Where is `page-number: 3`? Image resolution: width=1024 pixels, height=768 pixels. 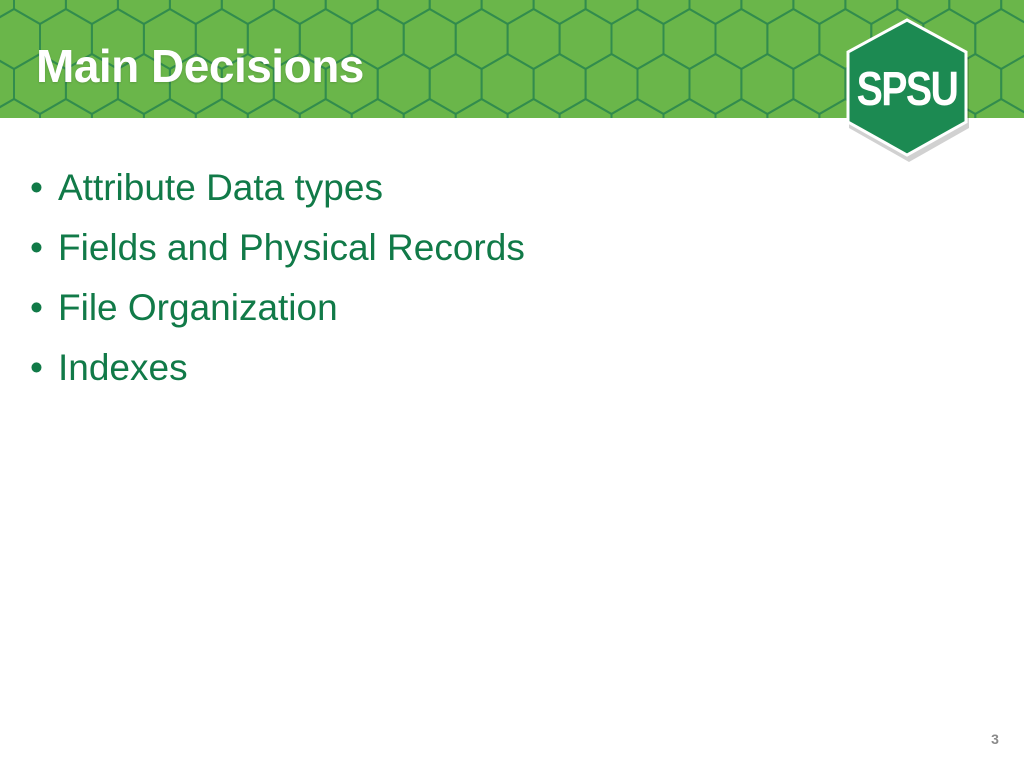
page-number: 3 is located at coordinates (995, 739).